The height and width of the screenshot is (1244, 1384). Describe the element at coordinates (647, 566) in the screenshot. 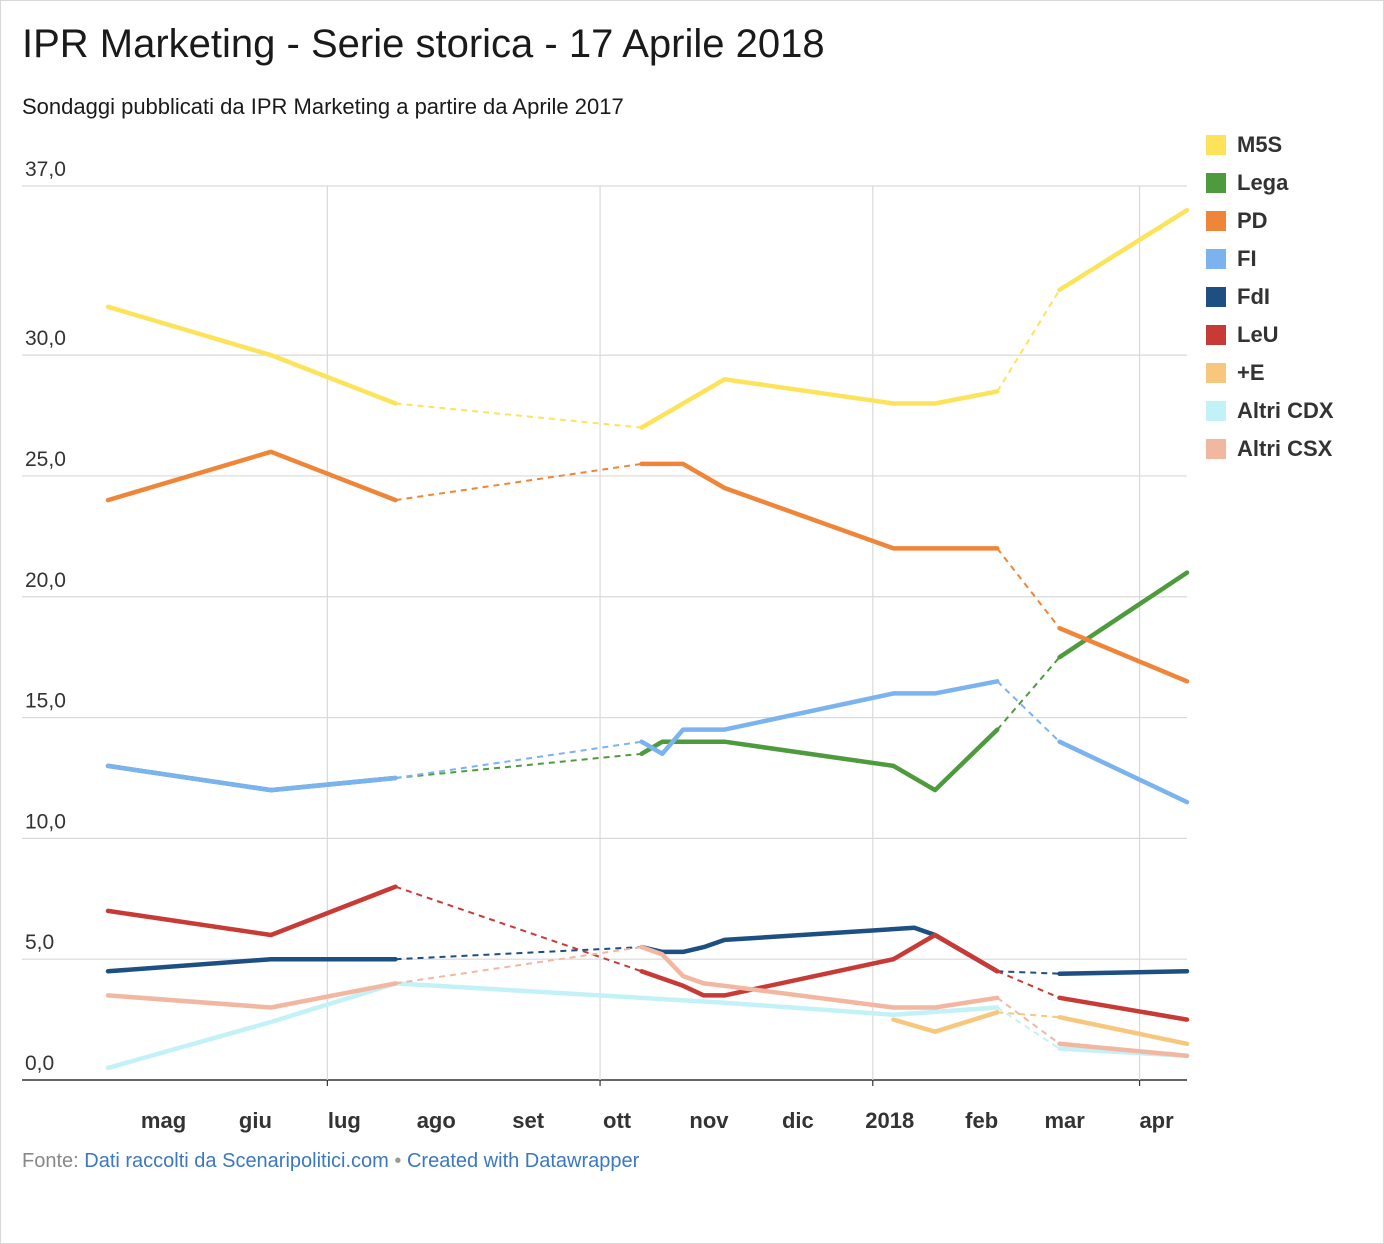

I see `series-pd` at that location.